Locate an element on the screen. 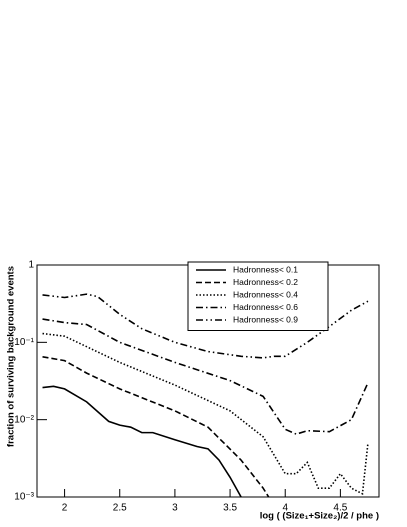 This screenshot has width=407, height=527. y-tick-label: 1 is located at coordinates (31, 265).